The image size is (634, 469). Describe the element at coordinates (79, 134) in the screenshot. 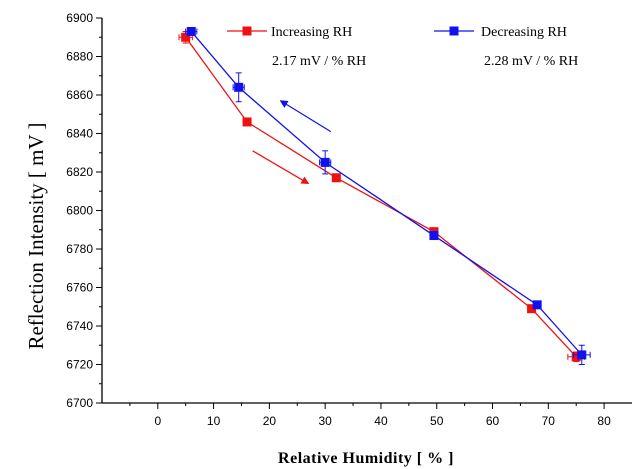

I see `y-tick-label: 6840` at that location.